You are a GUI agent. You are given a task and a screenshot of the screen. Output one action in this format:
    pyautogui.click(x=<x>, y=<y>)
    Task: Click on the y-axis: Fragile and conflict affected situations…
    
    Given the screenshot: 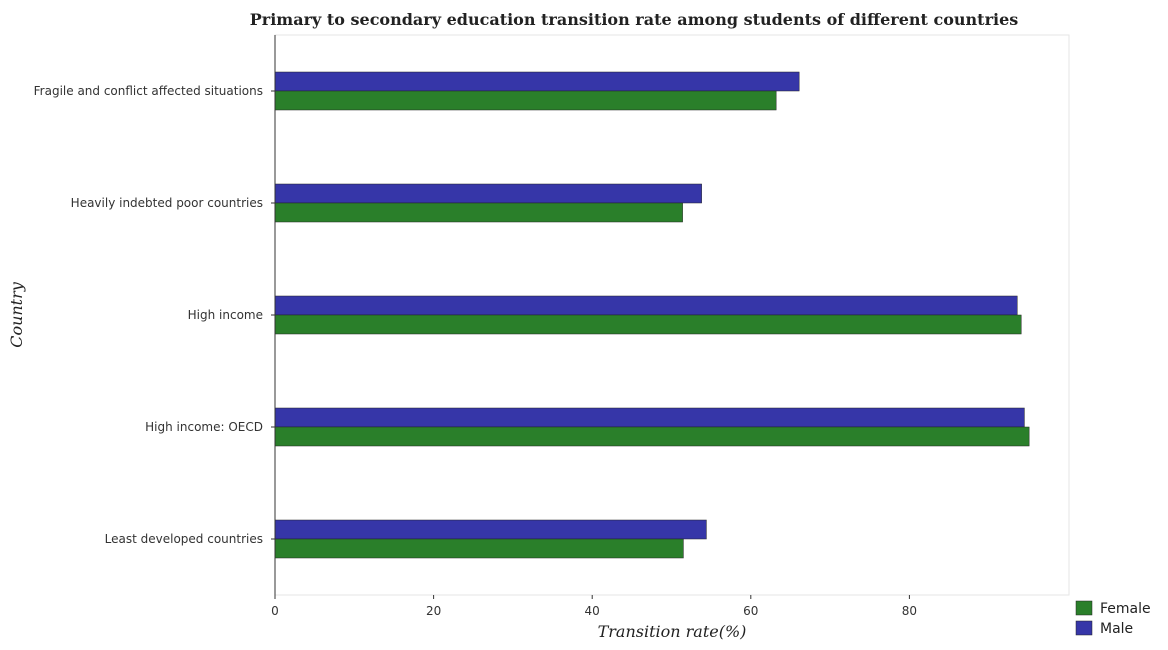 What is the action you would take?
    pyautogui.click(x=154, y=315)
    